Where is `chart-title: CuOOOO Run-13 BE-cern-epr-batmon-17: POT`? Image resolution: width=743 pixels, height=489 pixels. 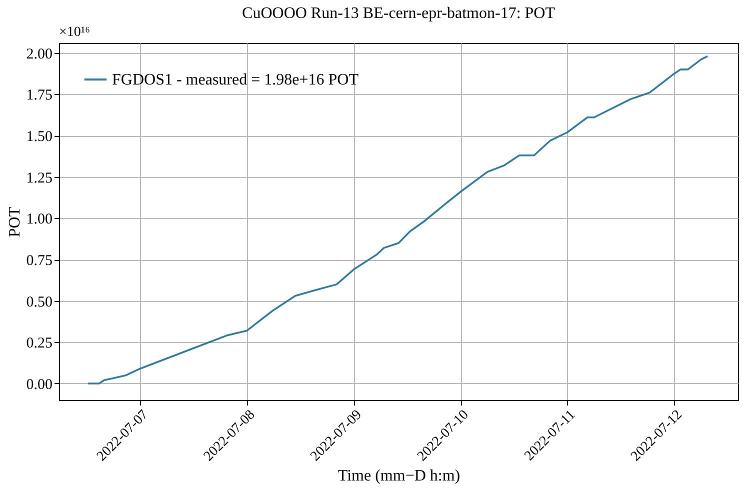 chart-title: CuOOOO Run-13 BE-cern-epr-batmon-17: POT is located at coordinates (399, 13).